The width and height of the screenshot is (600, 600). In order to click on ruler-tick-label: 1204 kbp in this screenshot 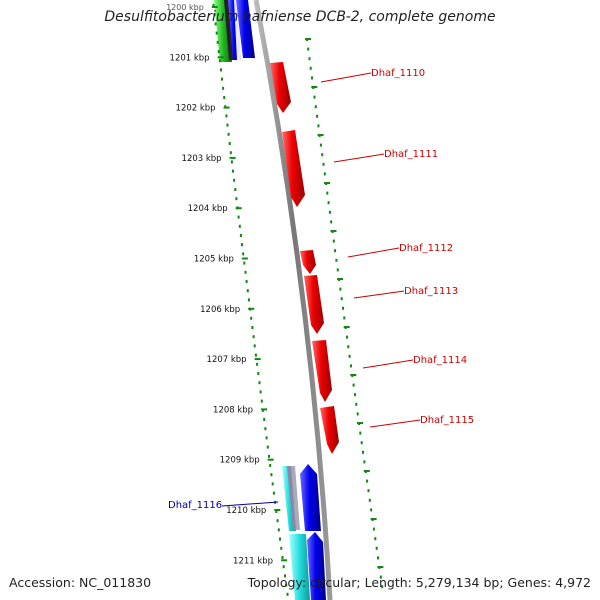, I will do `click(208, 209)`.